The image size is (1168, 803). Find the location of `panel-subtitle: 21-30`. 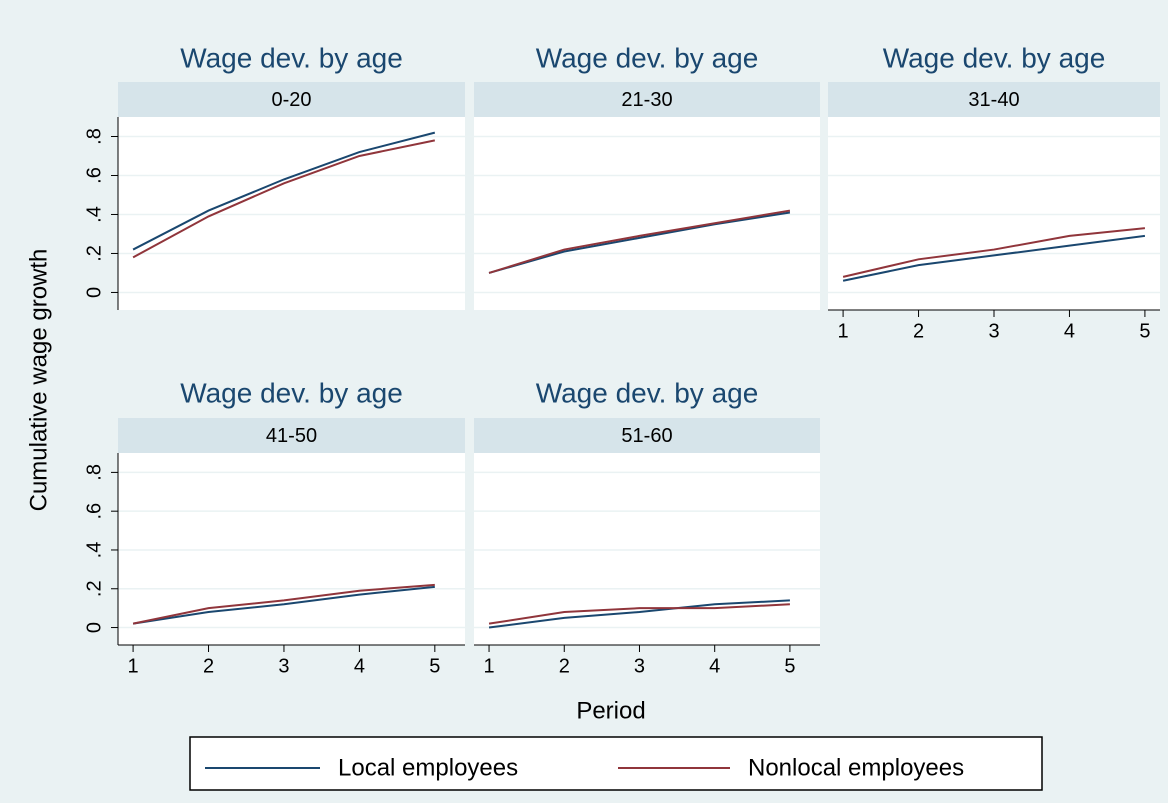

panel-subtitle: 21-30 is located at coordinates (646, 100).